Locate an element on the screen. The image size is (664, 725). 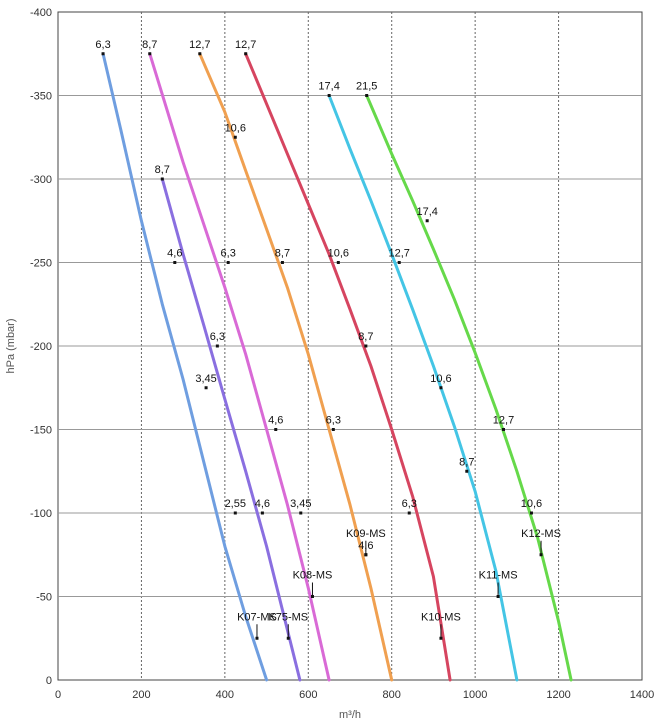
x-tick-label: 400 is located at coordinates (225, 695).